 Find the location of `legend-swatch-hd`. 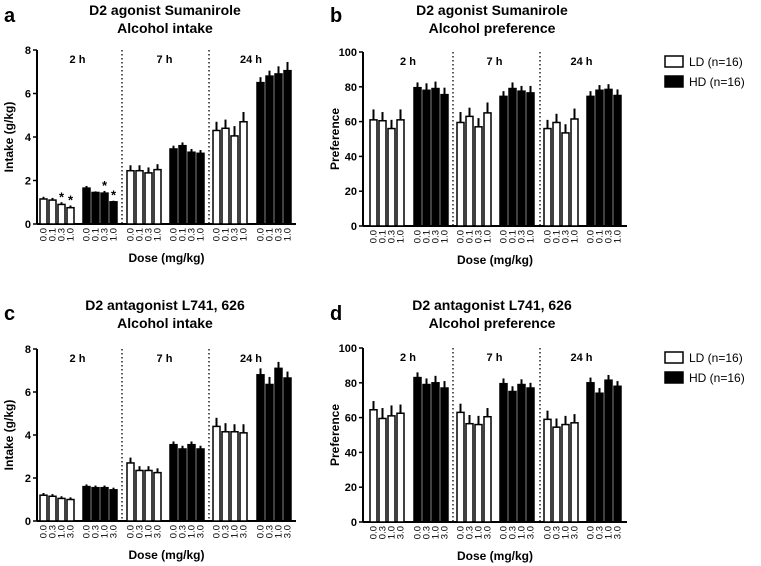

legend-swatch-hd is located at coordinates (674, 377).